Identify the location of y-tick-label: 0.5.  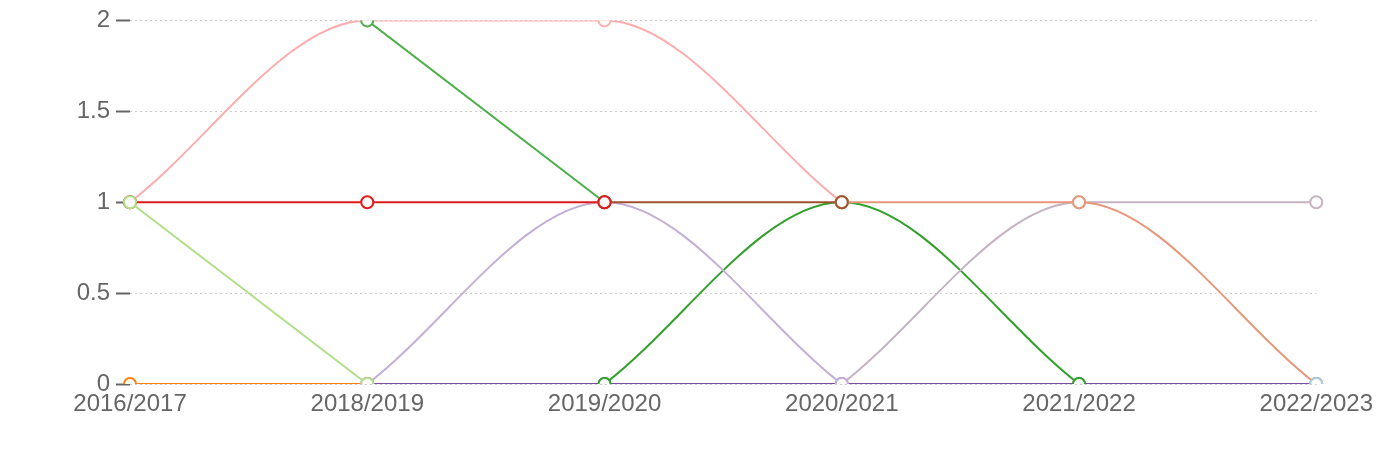
(93, 291).